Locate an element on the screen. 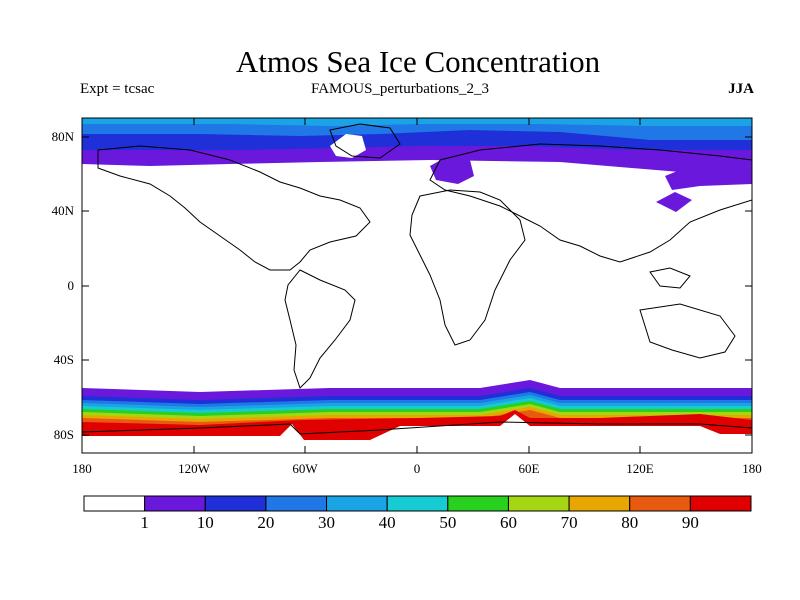  pole-gap is located at coordinates (417, 433).